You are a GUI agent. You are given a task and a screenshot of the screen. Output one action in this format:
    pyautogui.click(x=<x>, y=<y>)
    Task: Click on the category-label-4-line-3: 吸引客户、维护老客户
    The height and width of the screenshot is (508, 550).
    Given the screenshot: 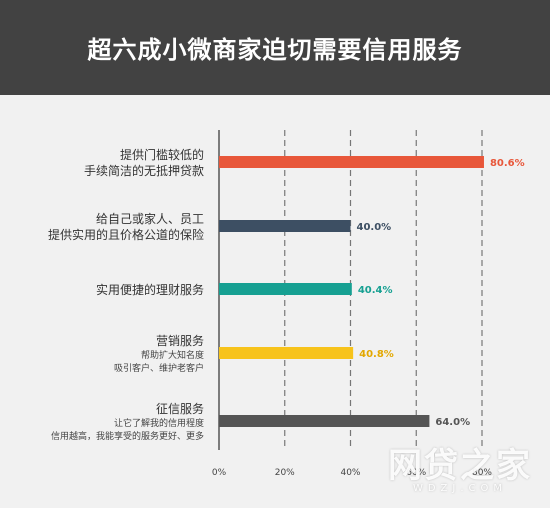 What is the action you would take?
    pyautogui.click(x=159, y=368)
    